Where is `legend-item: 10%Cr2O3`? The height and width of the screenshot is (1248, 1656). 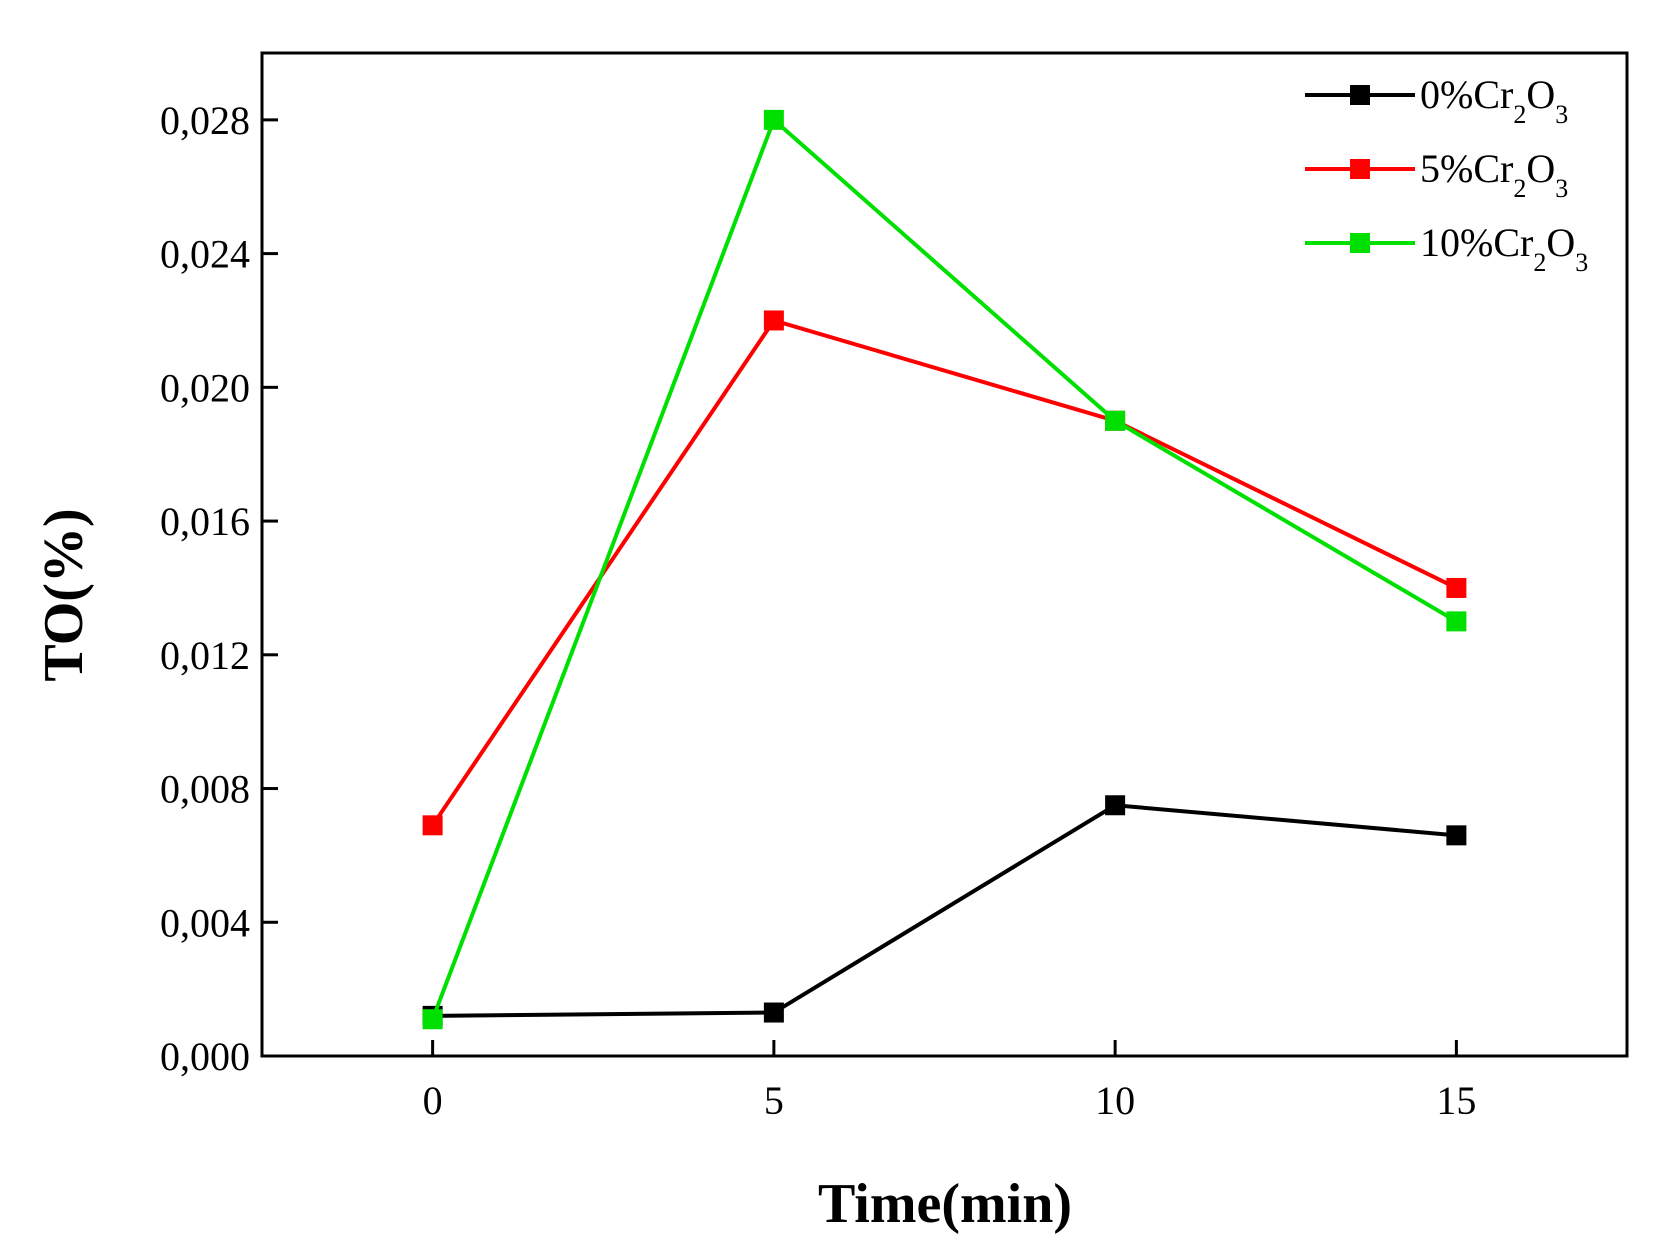 legend-item: 10%Cr2O3 is located at coordinates (1446, 248).